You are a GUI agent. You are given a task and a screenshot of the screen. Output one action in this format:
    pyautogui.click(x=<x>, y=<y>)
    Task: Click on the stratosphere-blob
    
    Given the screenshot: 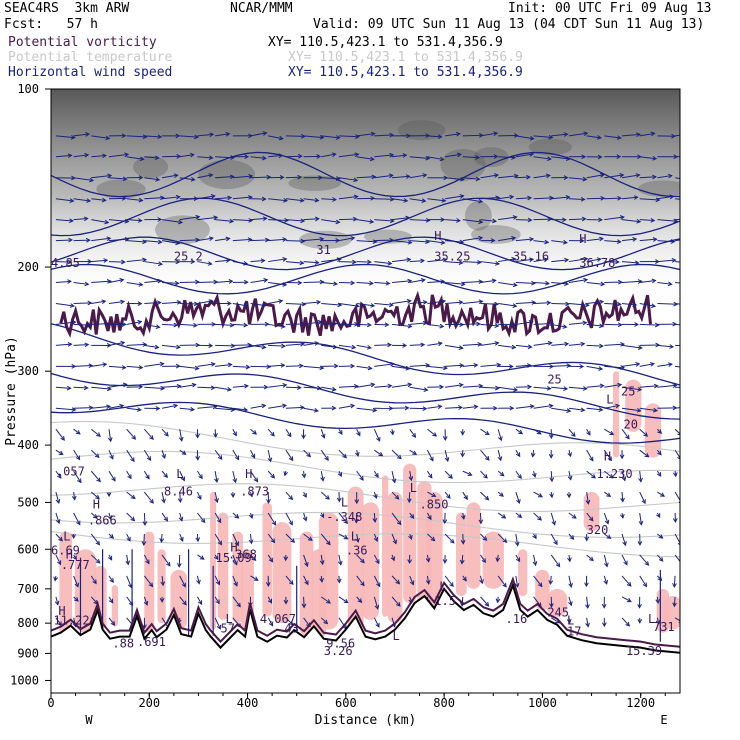 What is the action you would take?
    pyautogui.click(x=315, y=183)
    